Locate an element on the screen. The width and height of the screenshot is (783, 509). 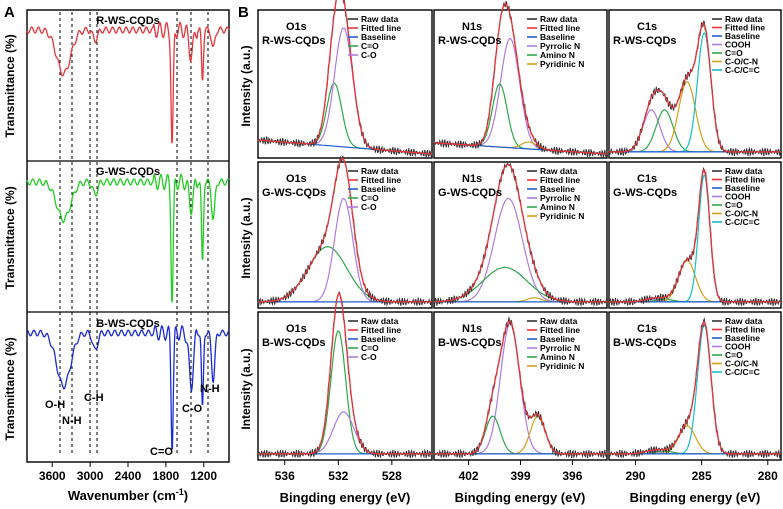
xps-element-label: N1s is located at coordinates (472, 179).